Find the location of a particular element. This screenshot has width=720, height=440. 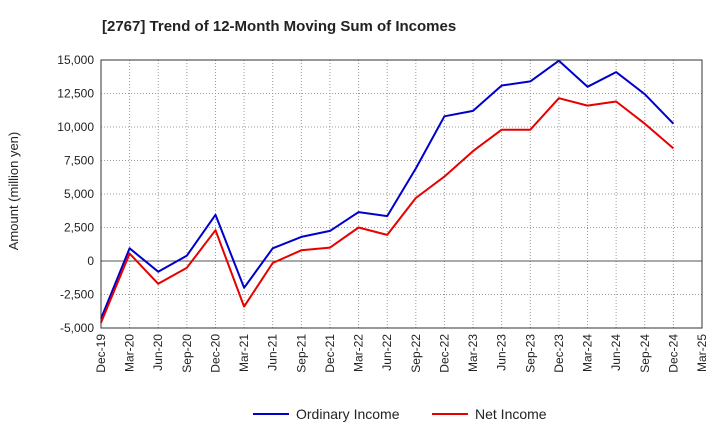

y-tick-label: 15,000 is located at coordinates (75, 60).